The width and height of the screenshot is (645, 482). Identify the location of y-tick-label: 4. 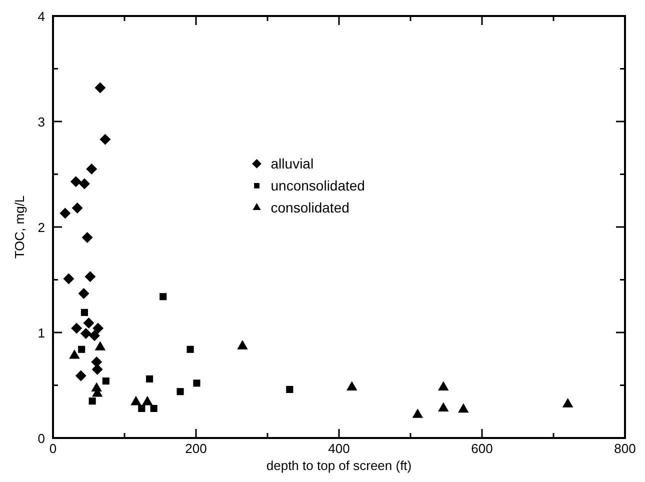
(41, 16).